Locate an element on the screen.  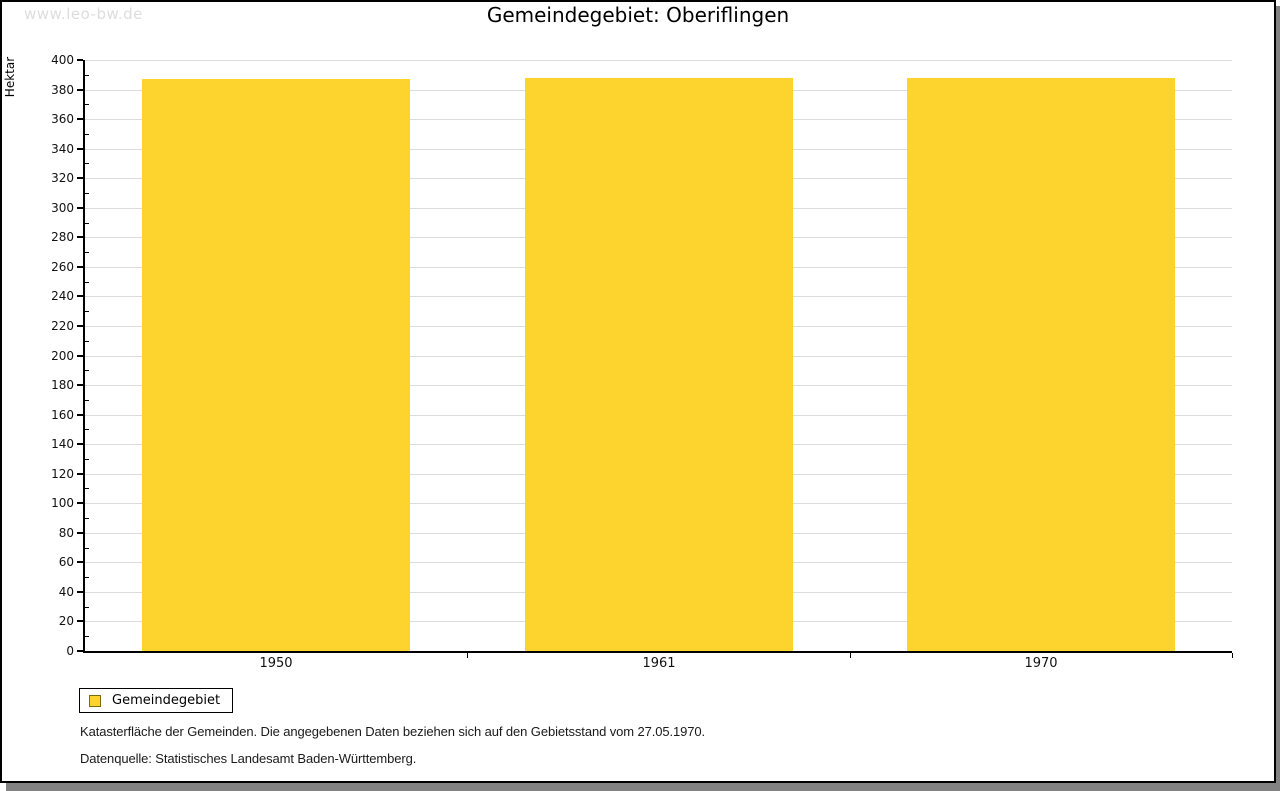
x-axis-category-label: 1950 is located at coordinates (276, 663).